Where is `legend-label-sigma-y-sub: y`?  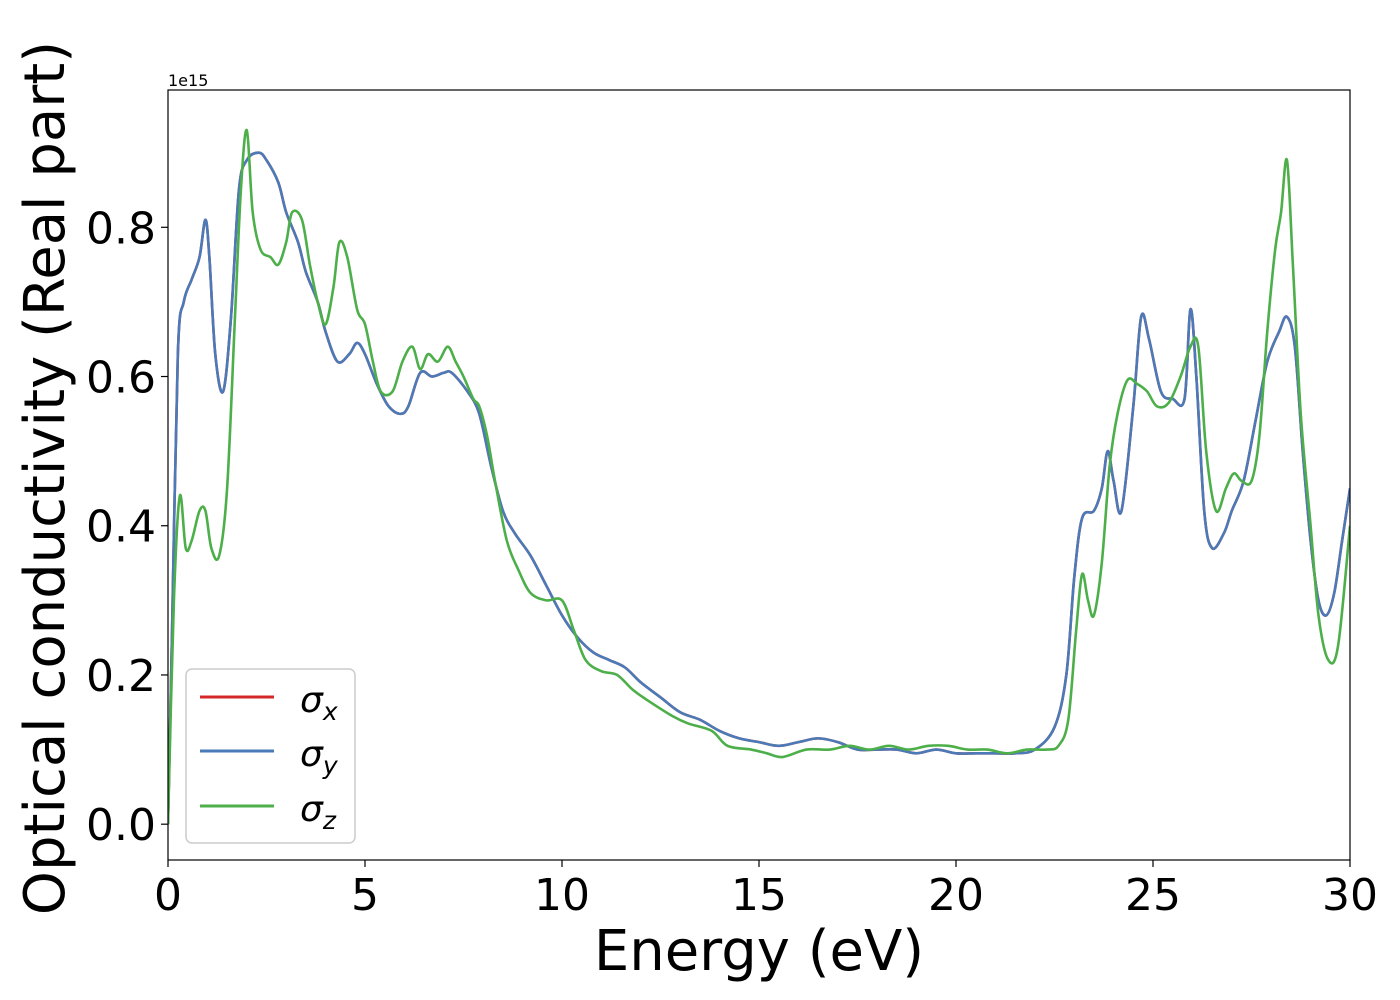 legend-label-sigma-y-sub: y is located at coordinates (330, 765).